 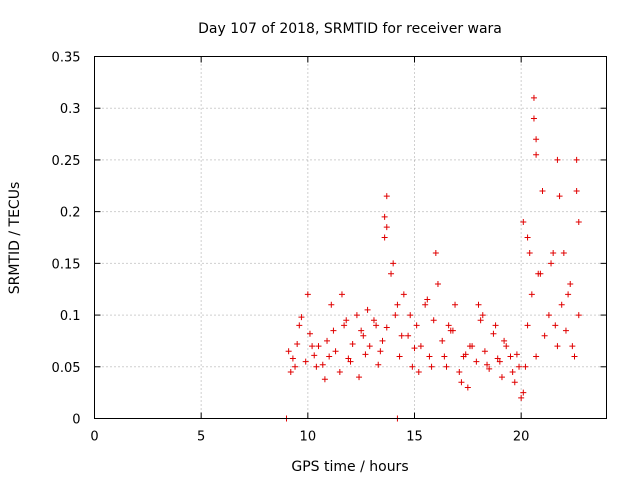 I want to click on y-tick-label: 0, so click(x=76, y=420).